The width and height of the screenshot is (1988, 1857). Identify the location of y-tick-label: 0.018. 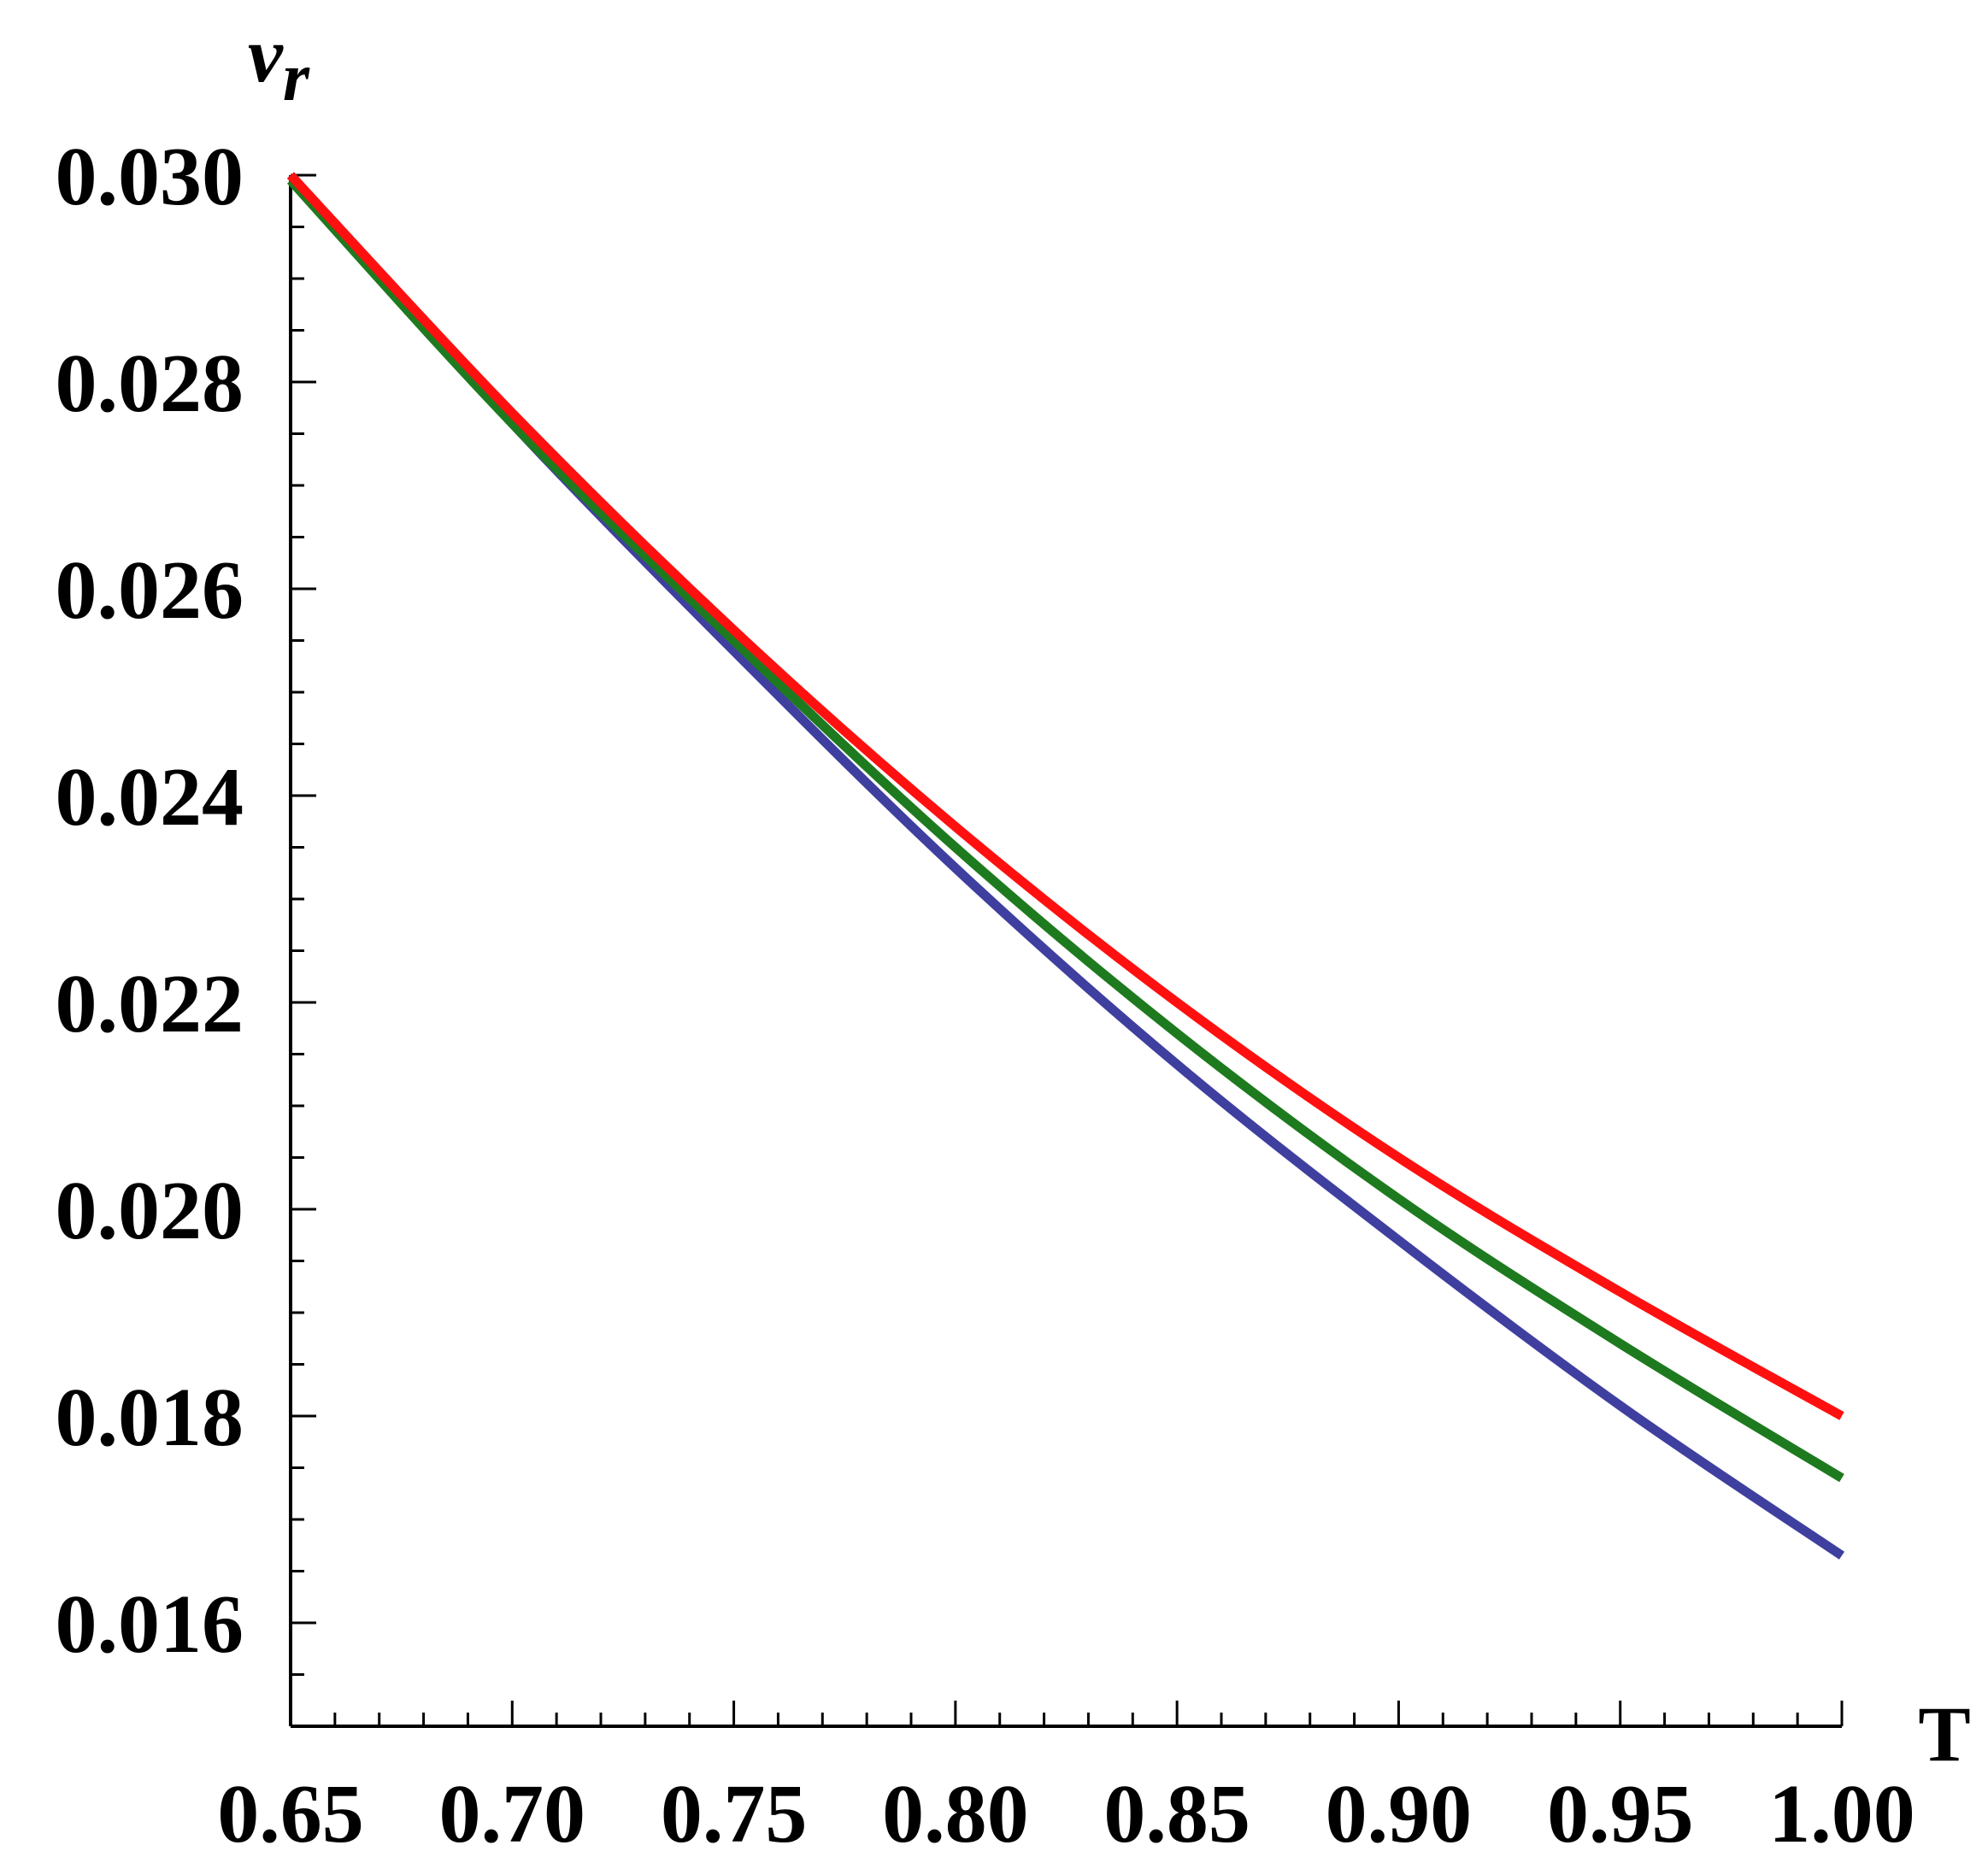
(150, 1418).